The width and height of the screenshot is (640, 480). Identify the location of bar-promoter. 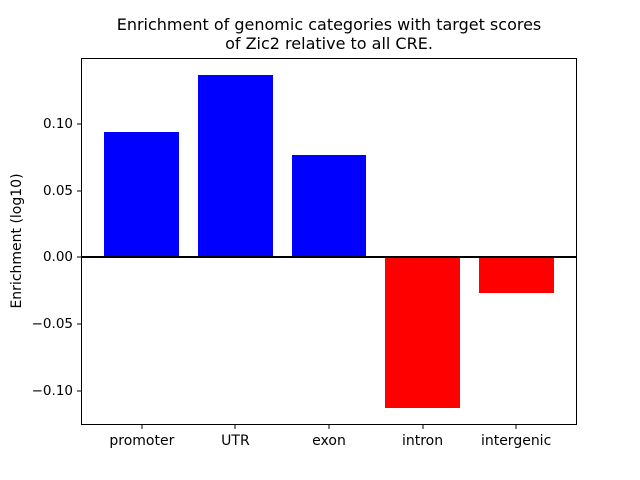
(142, 195).